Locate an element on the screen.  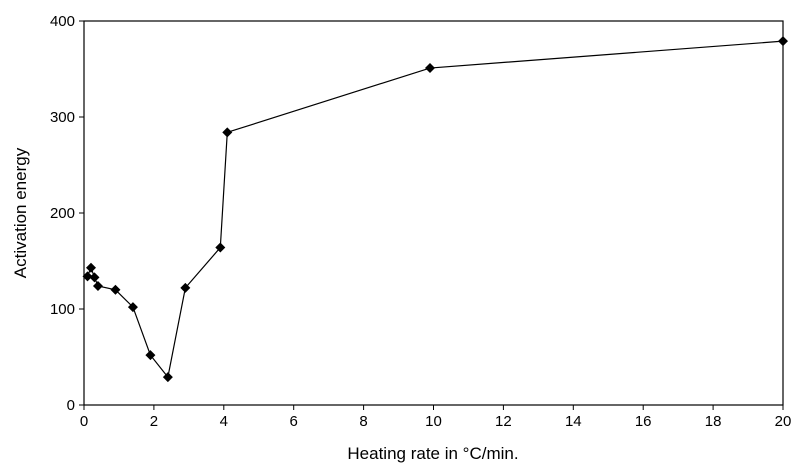
x-tick-label: 12 is located at coordinates (503, 421).